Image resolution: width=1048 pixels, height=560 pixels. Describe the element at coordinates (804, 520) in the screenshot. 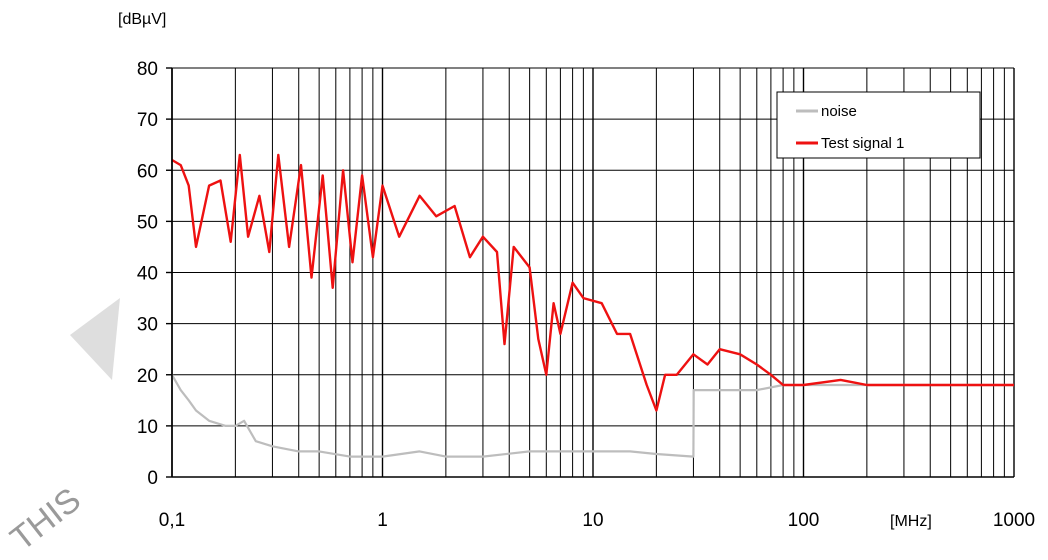

I see `x-tick-label: 100` at that location.